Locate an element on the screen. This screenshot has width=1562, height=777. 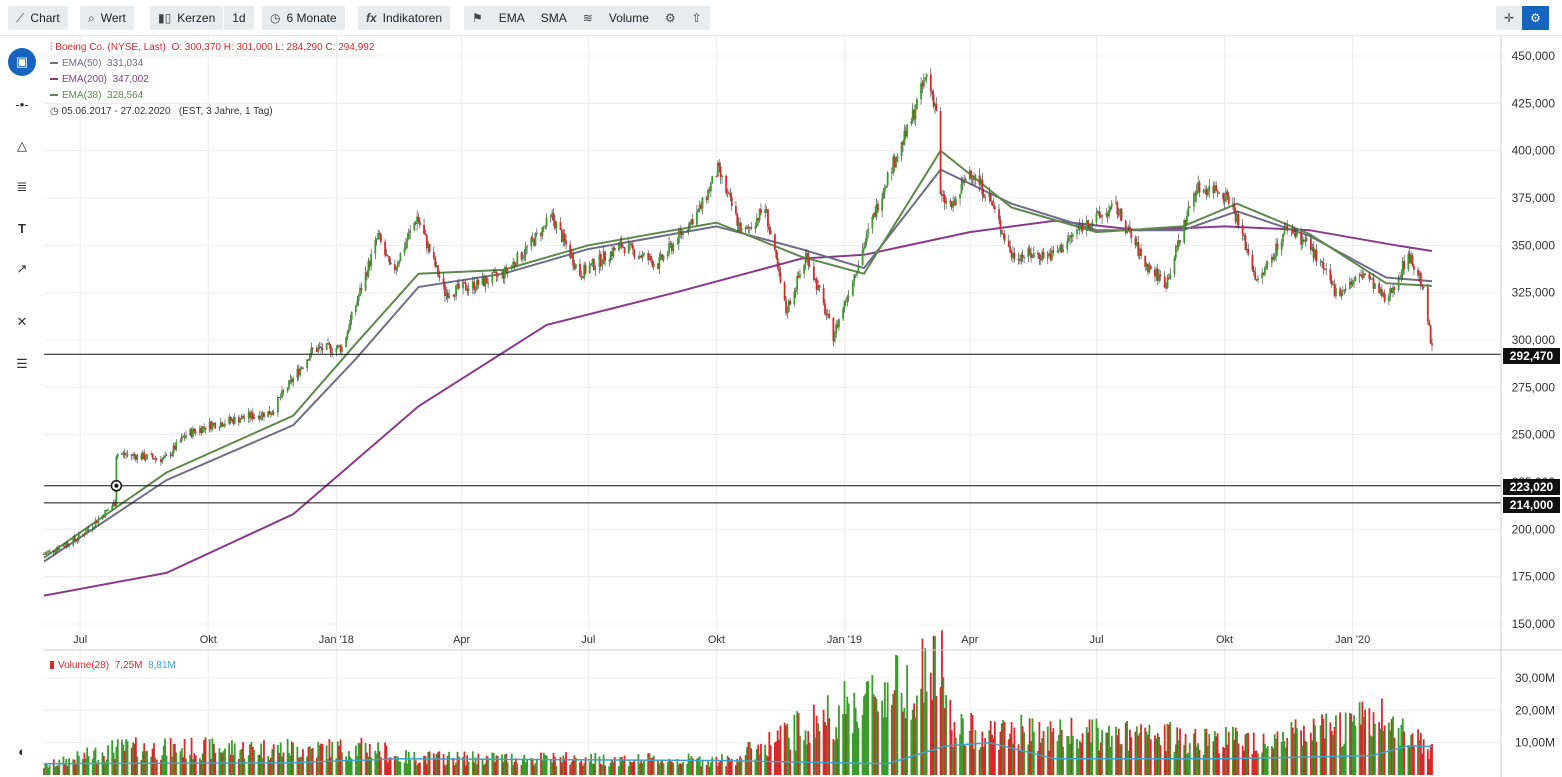
fib-tool-button: ≣ is located at coordinates (22, 187).